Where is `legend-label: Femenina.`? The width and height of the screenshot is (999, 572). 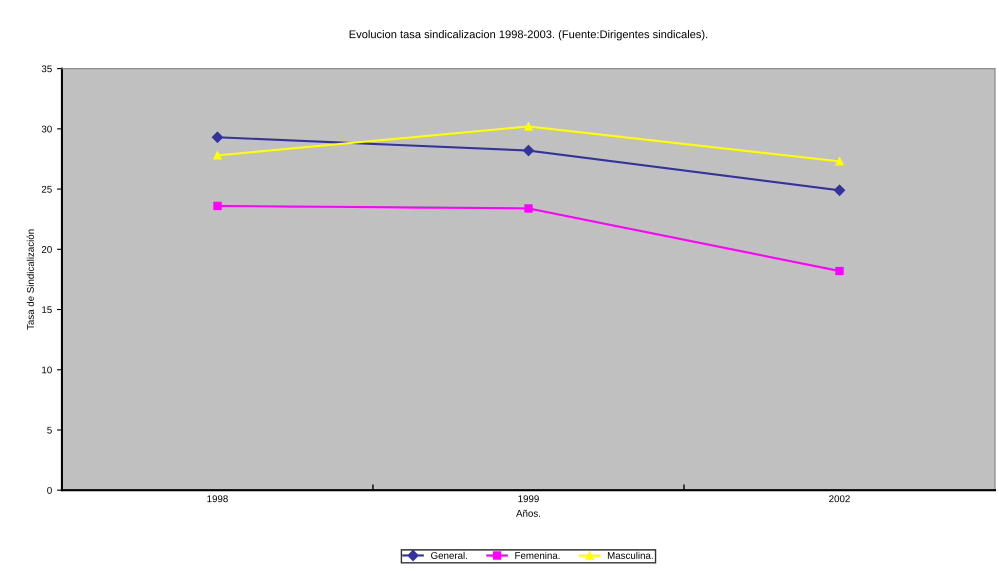 legend-label: Femenina. is located at coordinates (537, 555).